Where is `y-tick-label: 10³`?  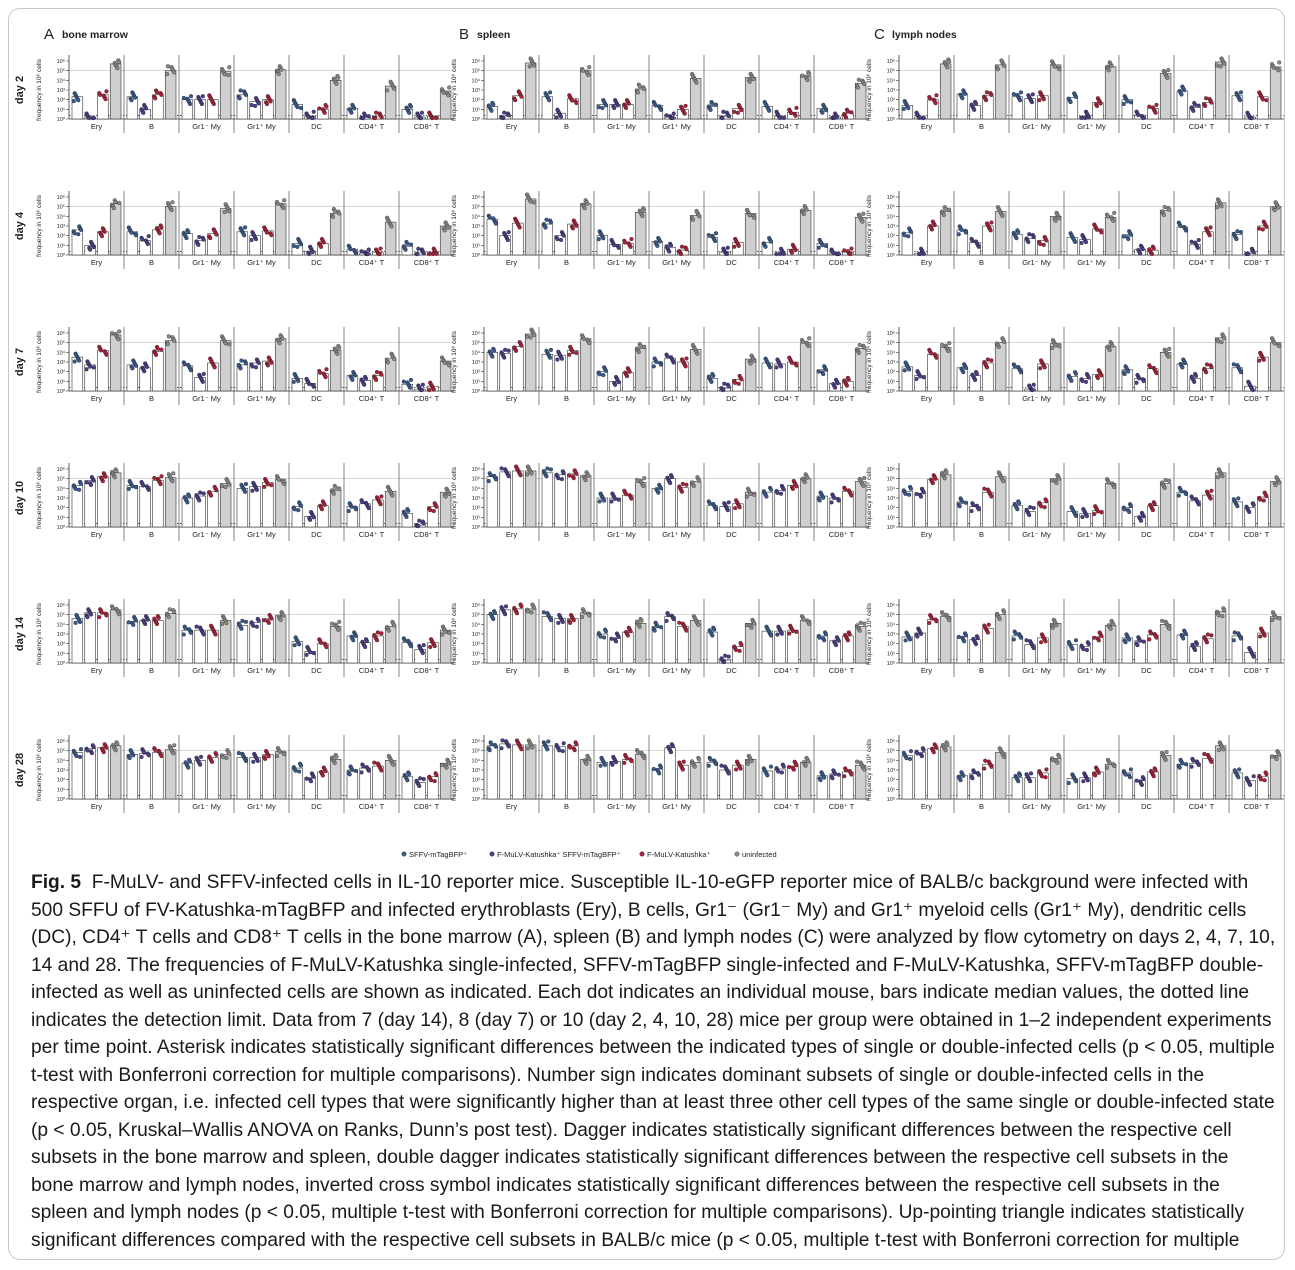 y-tick-label: 10³ is located at coordinates (476, 499).